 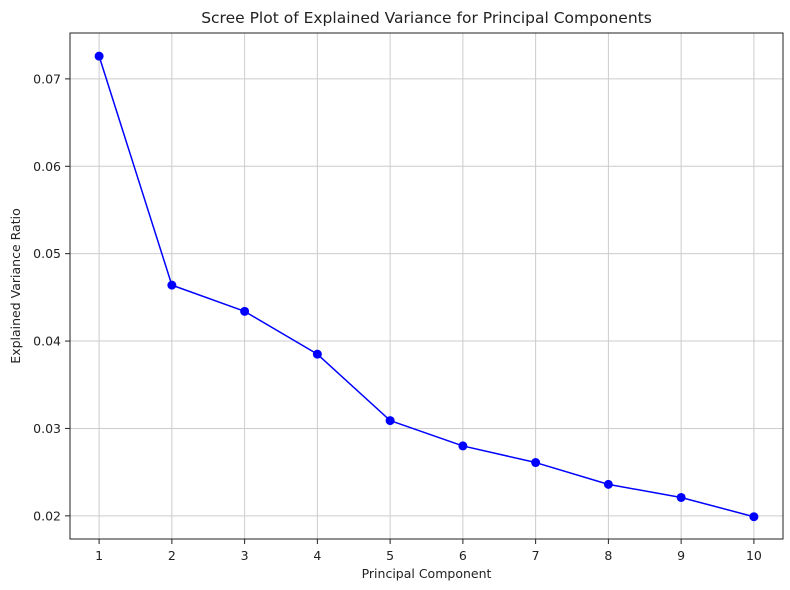 I want to click on y-tick-label-5: 0.06, so click(x=47, y=166).